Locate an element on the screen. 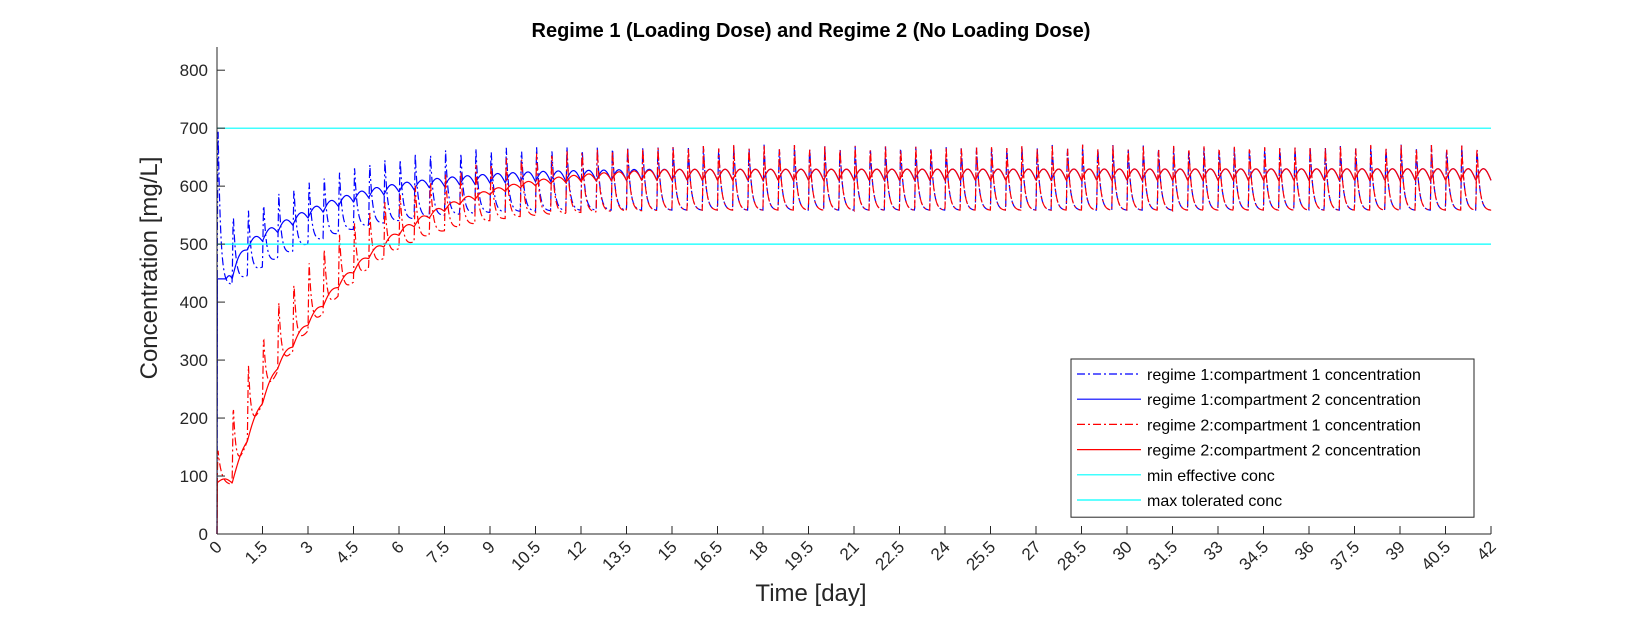 Image resolution: width=1641 pixels, height=625 pixels. legend-label: regime 1:compartment 1 concentration is located at coordinates (1284, 375).